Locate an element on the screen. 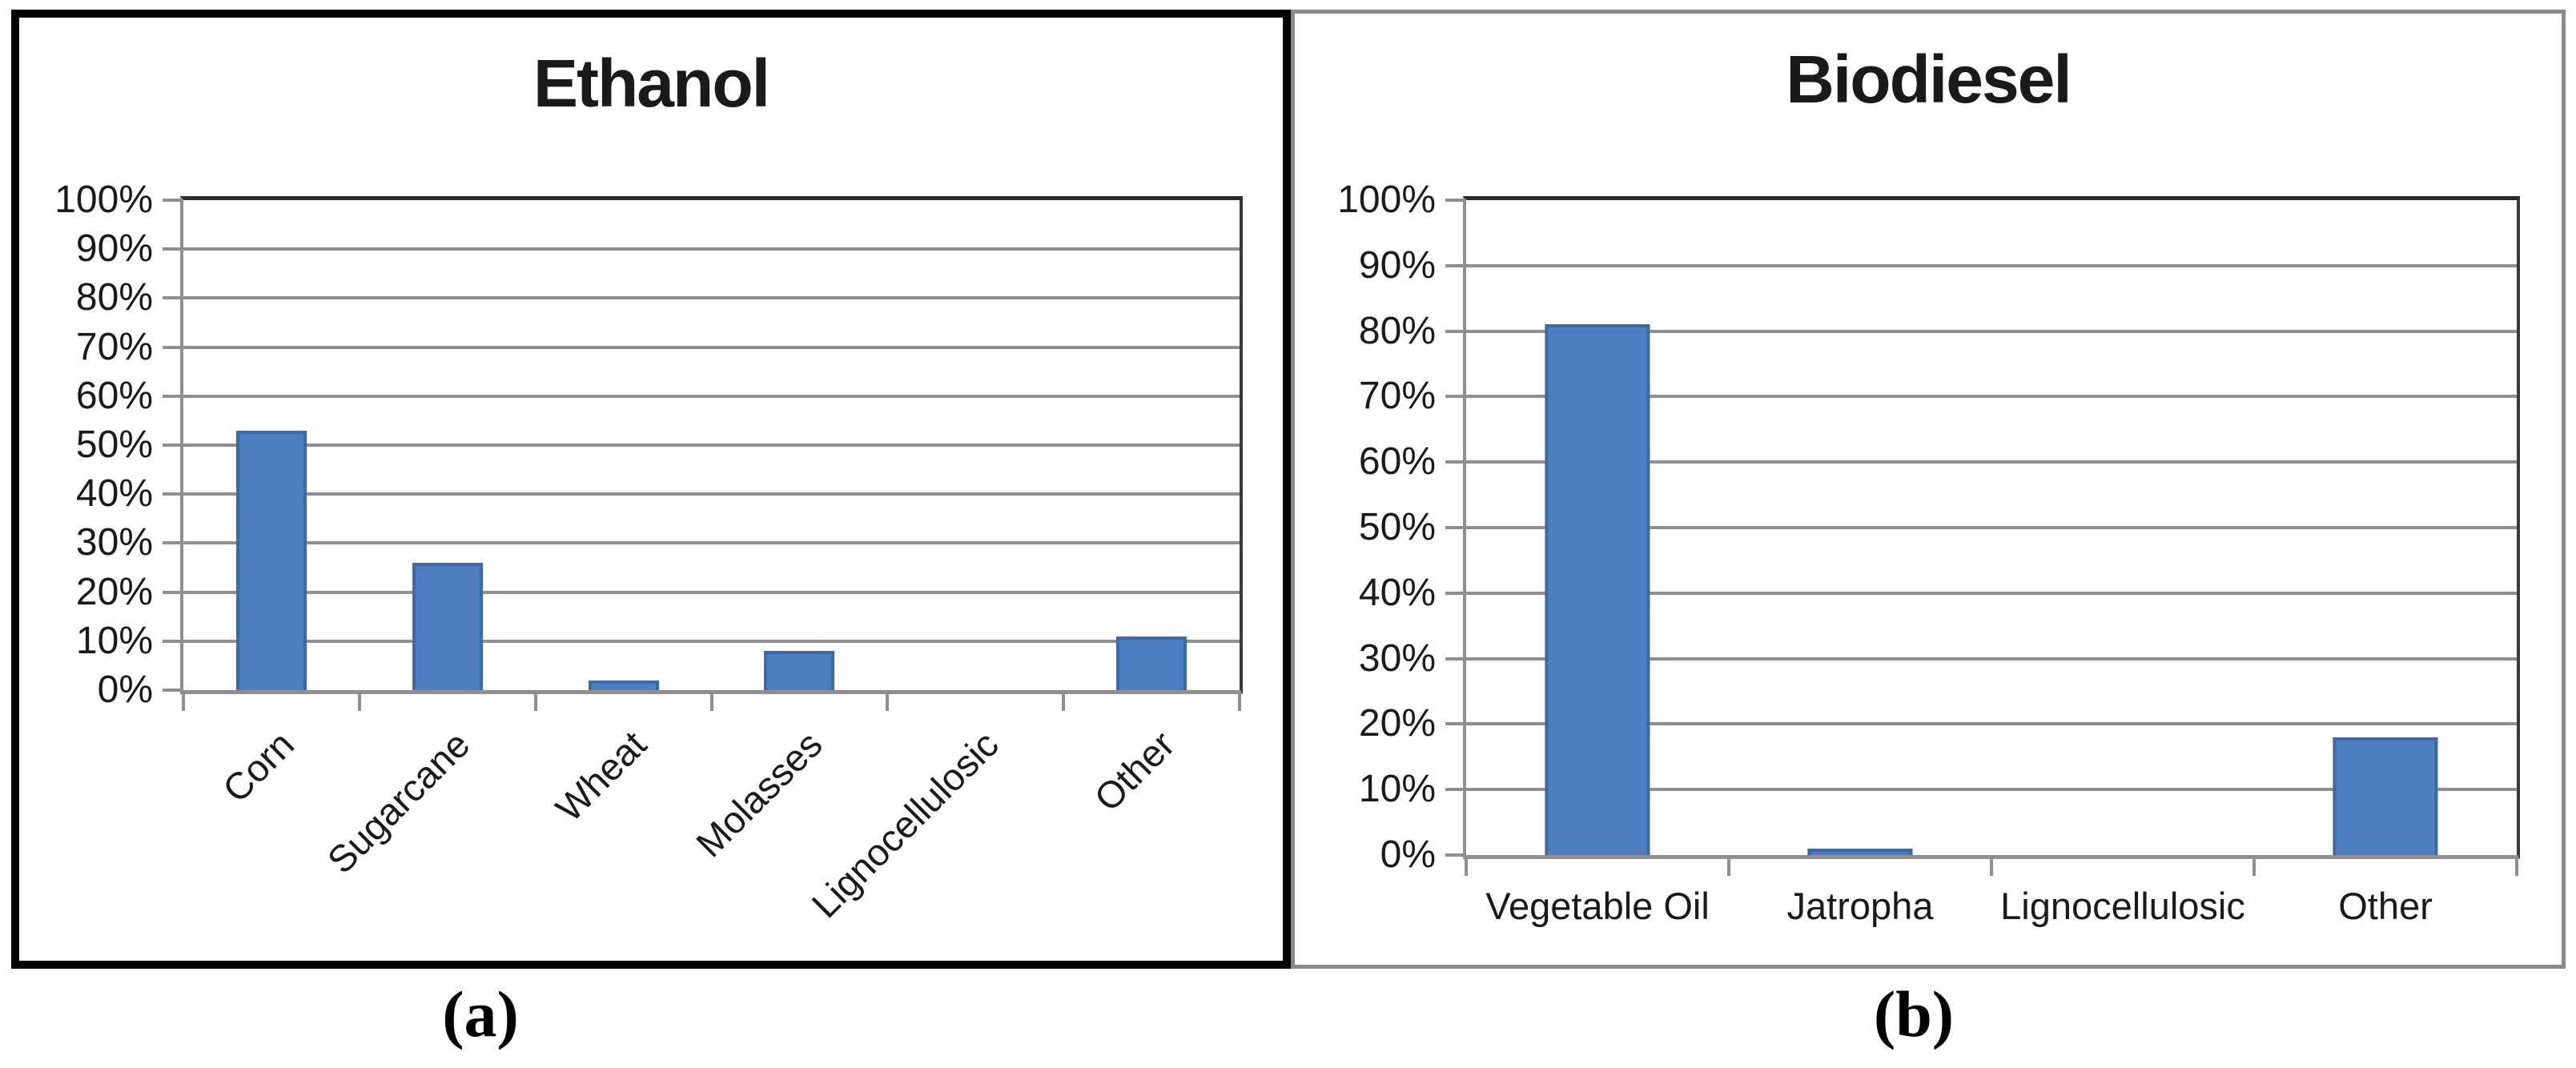 This screenshot has height=1068, width=2576. bar-vegetable-oil is located at coordinates (1597, 589).